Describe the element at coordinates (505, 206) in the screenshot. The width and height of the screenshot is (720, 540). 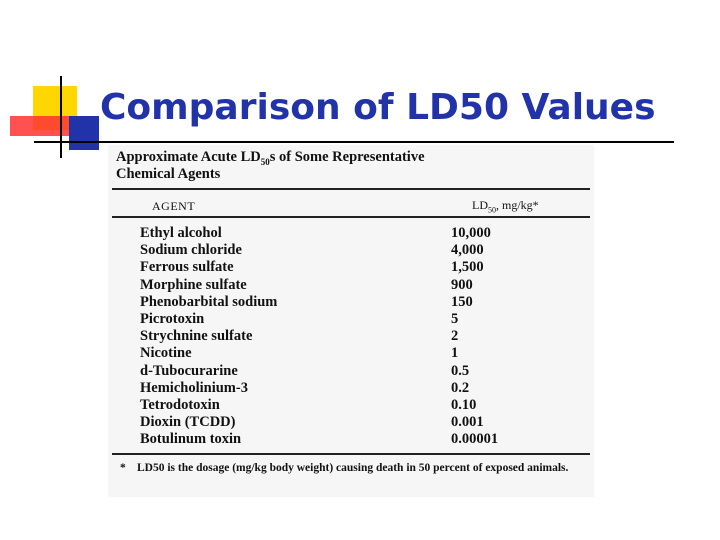
I see `column-header-ld50: LD50, mg/kg*` at that location.